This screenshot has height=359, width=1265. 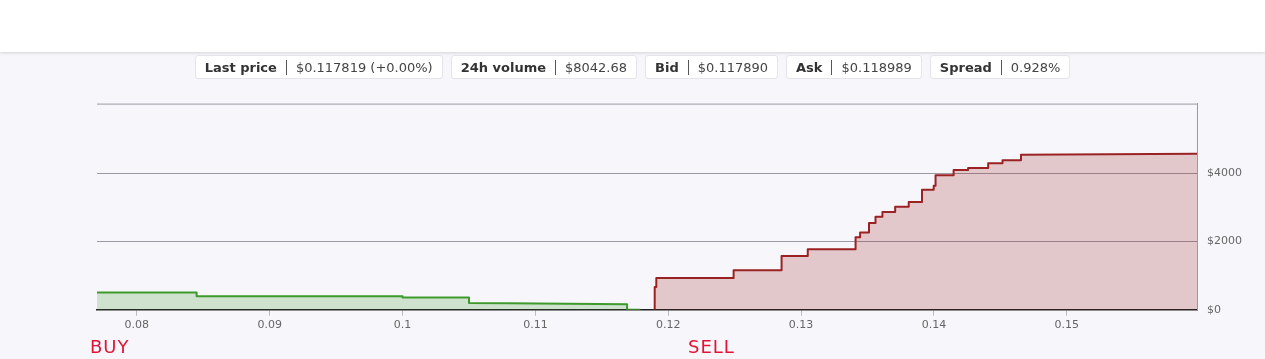 What do you see at coordinates (711, 346) in the screenshot?
I see `text: SELL` at bounding box center [711, 346].